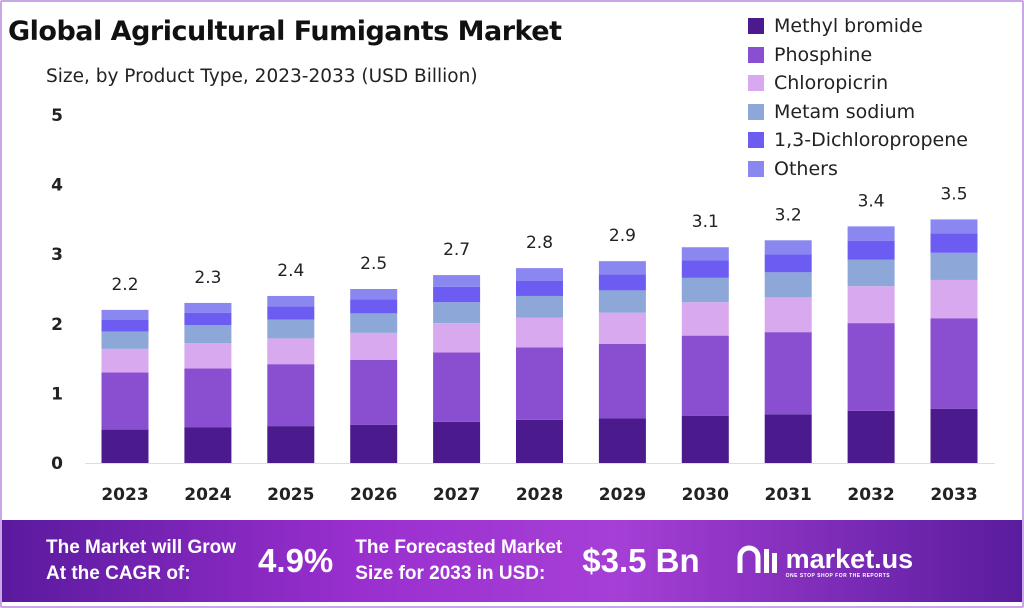 The height and width of the screenshot is (608, 1024). Describe the element at coordinates (871, 140) in the screenshot. I see `legend-label: 1,3-Dichloropropene` at that location.